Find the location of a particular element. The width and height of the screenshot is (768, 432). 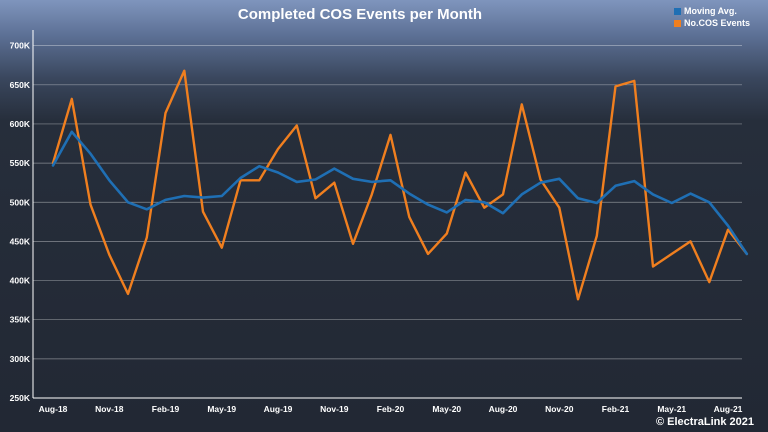

y-tick-label: 450K is located at coordinates (20, 241).